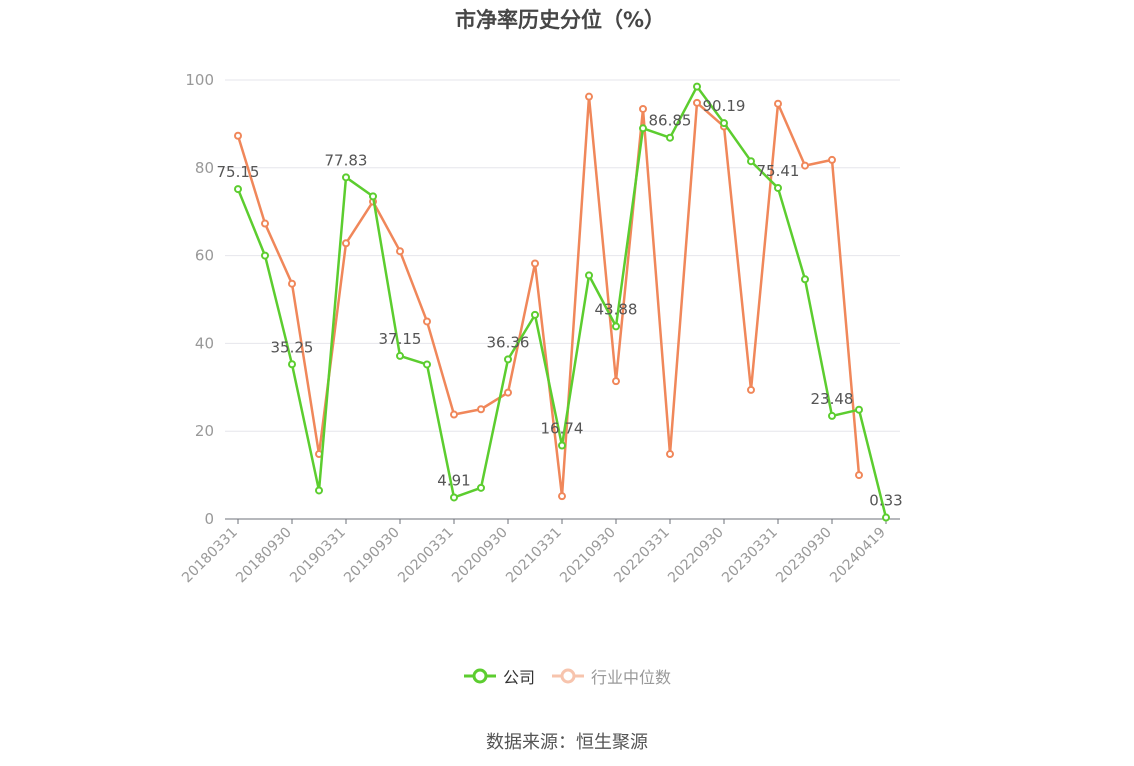 This screenshot has width=1134, height=766. I want to click on legend: 公司 行业中位数, so click(567, 676).